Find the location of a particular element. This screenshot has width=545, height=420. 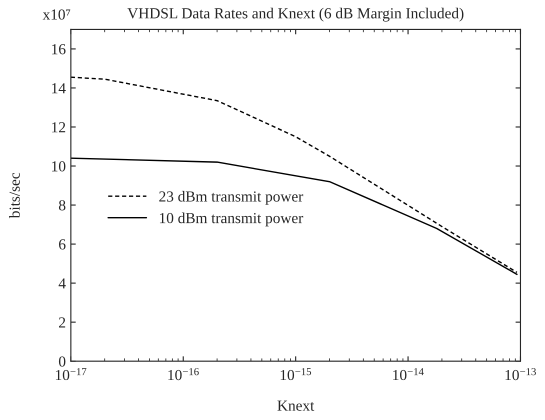

x-tick-label: 10$^{−17}$ is located at coordinates (71, 374).